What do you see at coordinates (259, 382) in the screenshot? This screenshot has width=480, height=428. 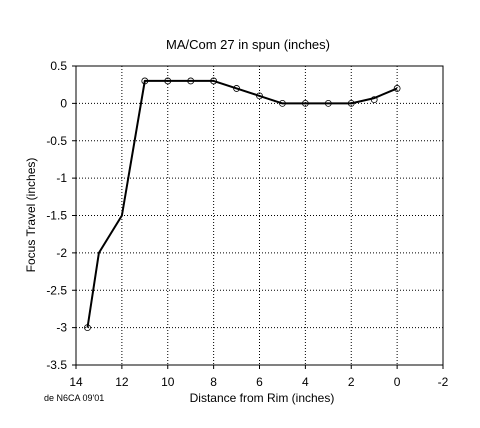 I see `x-tick-label: 6` at bounding box center [259, 382].